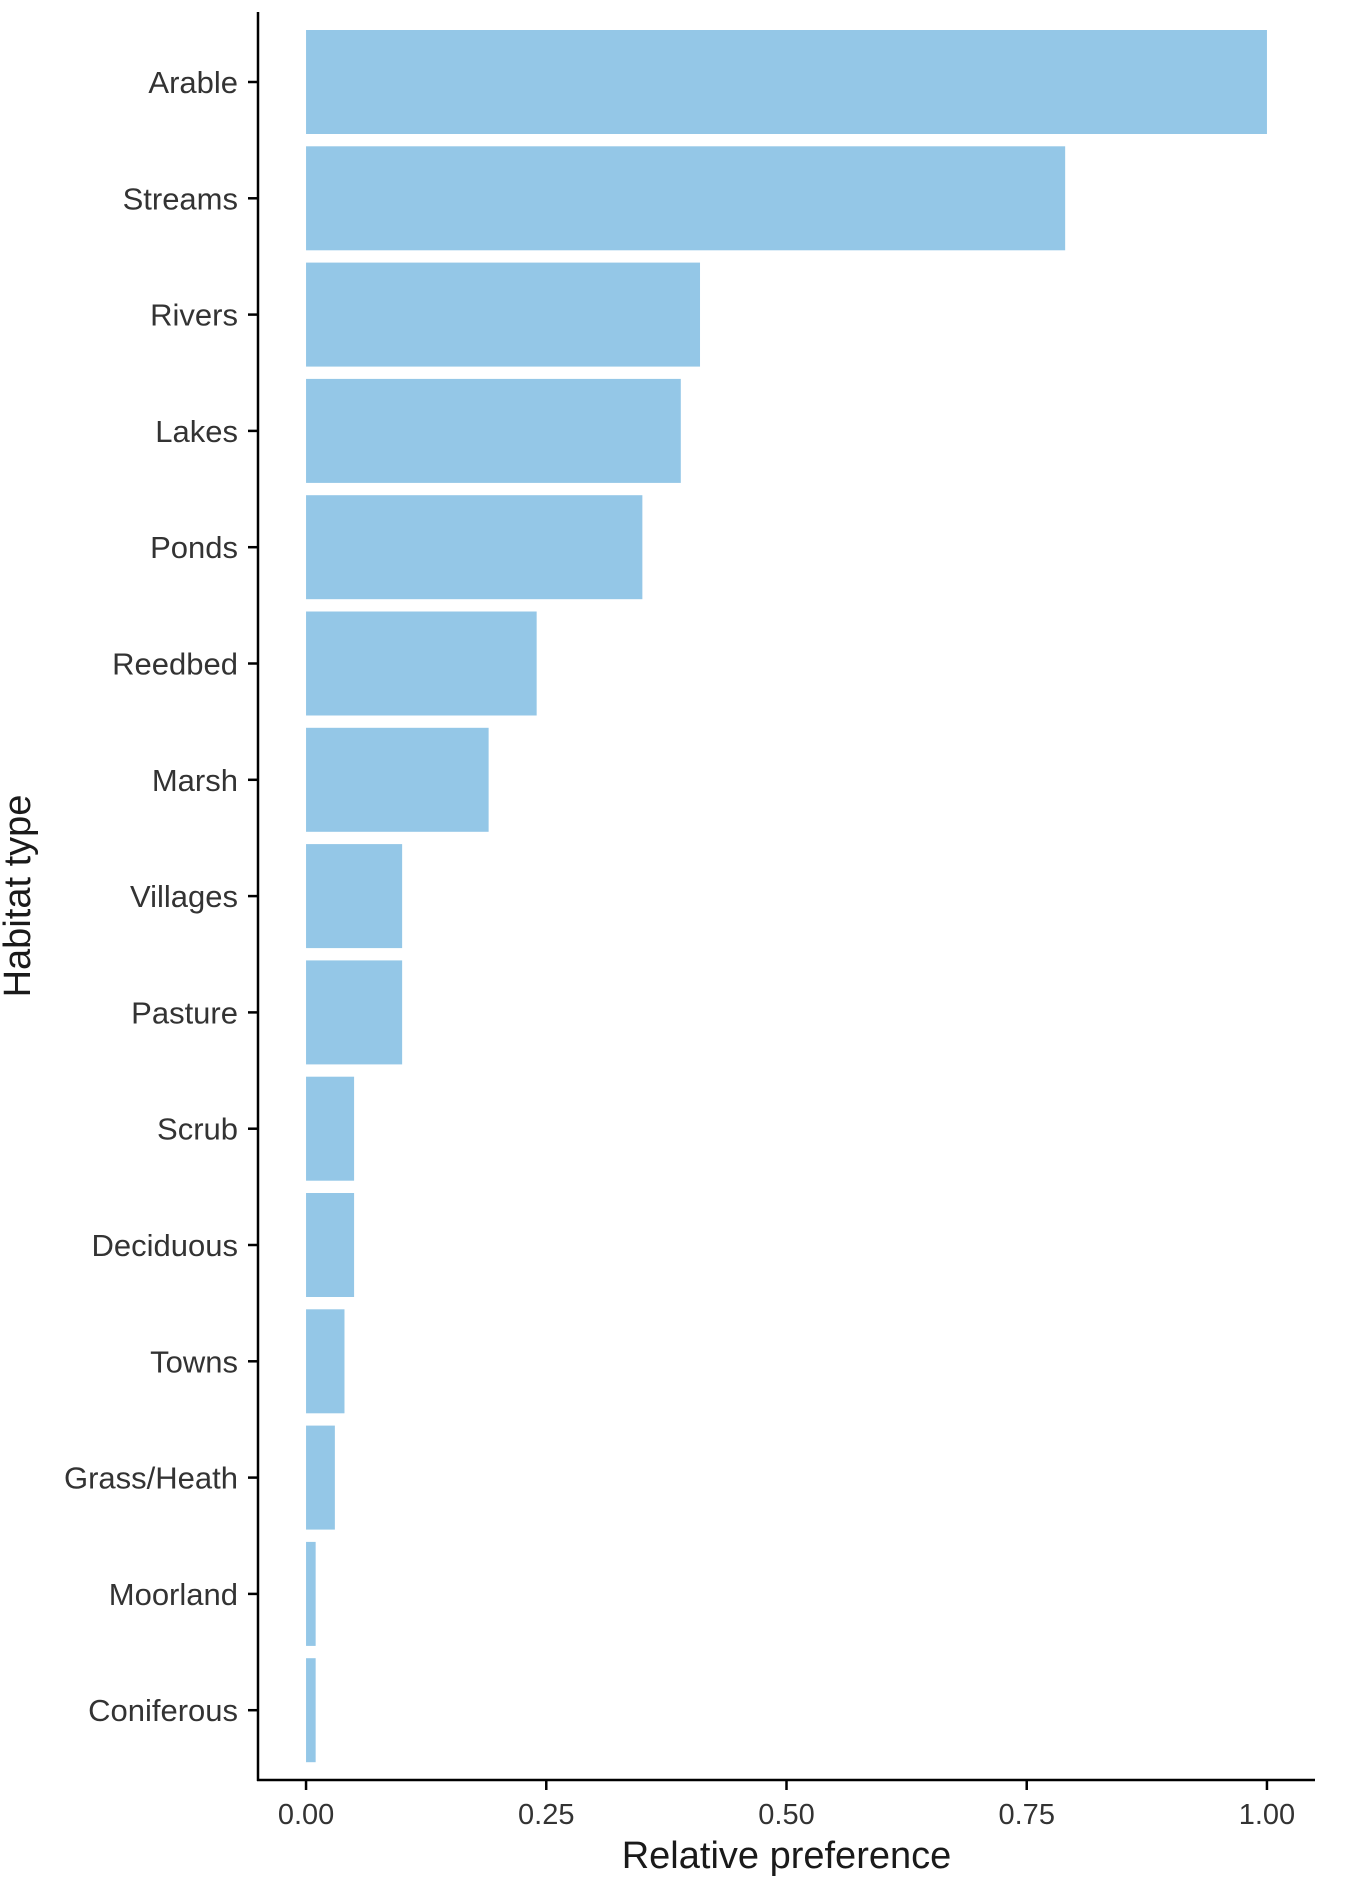 The width and height of the screenshot is (1358, 1894). What do you see at coordinates (330, 1128) in the screenshot?
I see `bar-scrub` at bounding box center [330, 1128].